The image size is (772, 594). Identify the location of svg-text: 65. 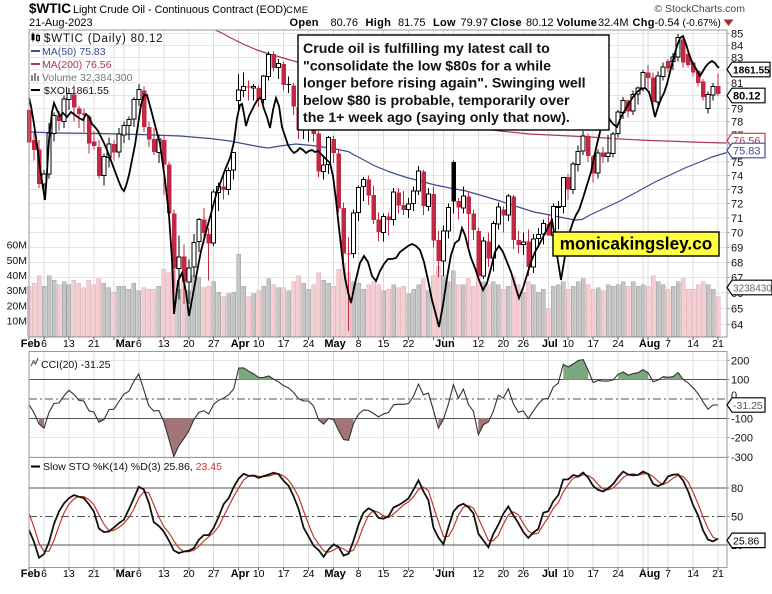
(737, 310).